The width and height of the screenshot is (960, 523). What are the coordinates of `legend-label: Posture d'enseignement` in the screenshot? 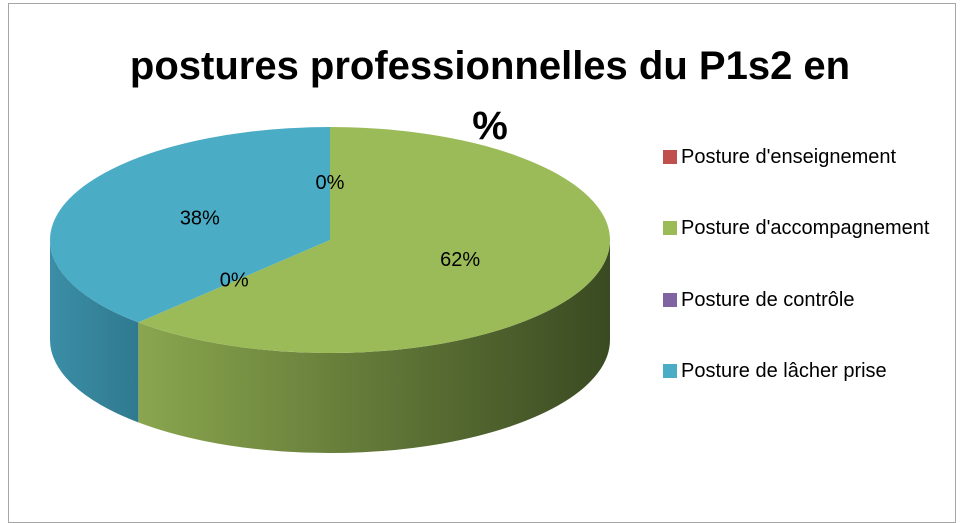 It's located at (789, 157).